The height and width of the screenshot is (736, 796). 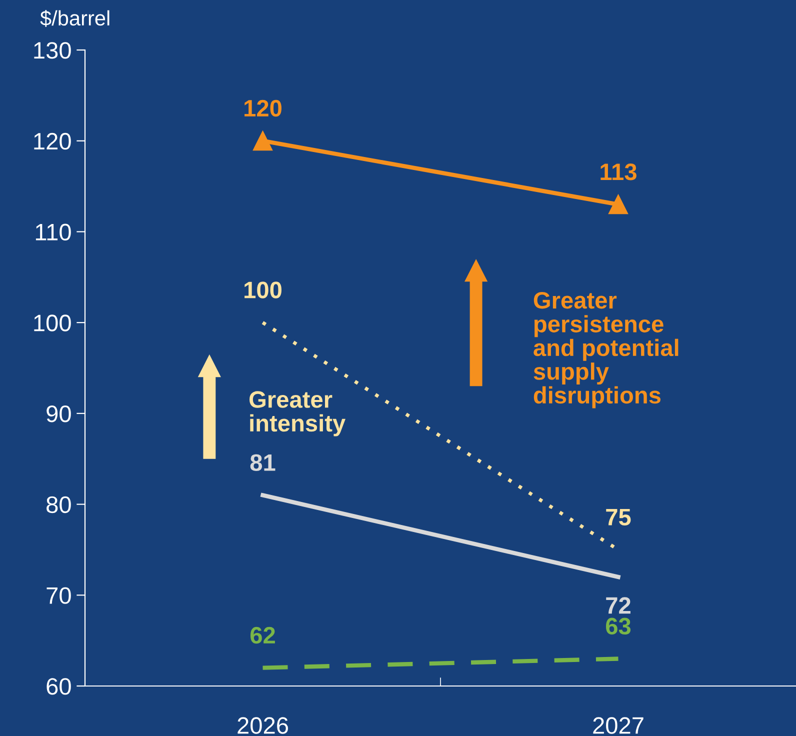 What do you see at coordinates (58, 686) in the screenshot?
I see `y-tick-label: 60` at bounding box center [58, 686].